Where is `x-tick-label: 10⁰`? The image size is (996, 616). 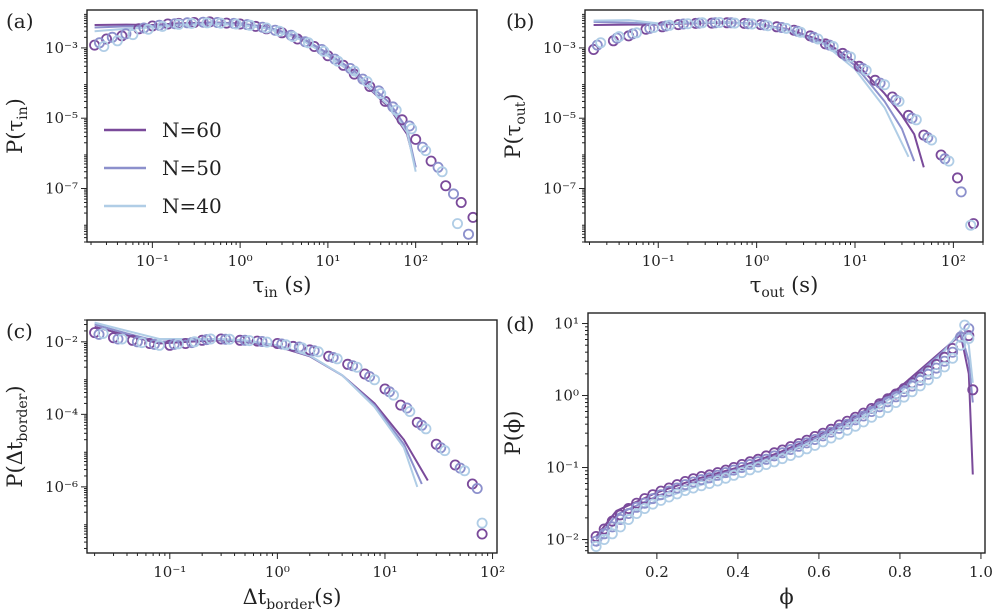
x-tick-label: 10⁰ is located at coordinates (756, 261).